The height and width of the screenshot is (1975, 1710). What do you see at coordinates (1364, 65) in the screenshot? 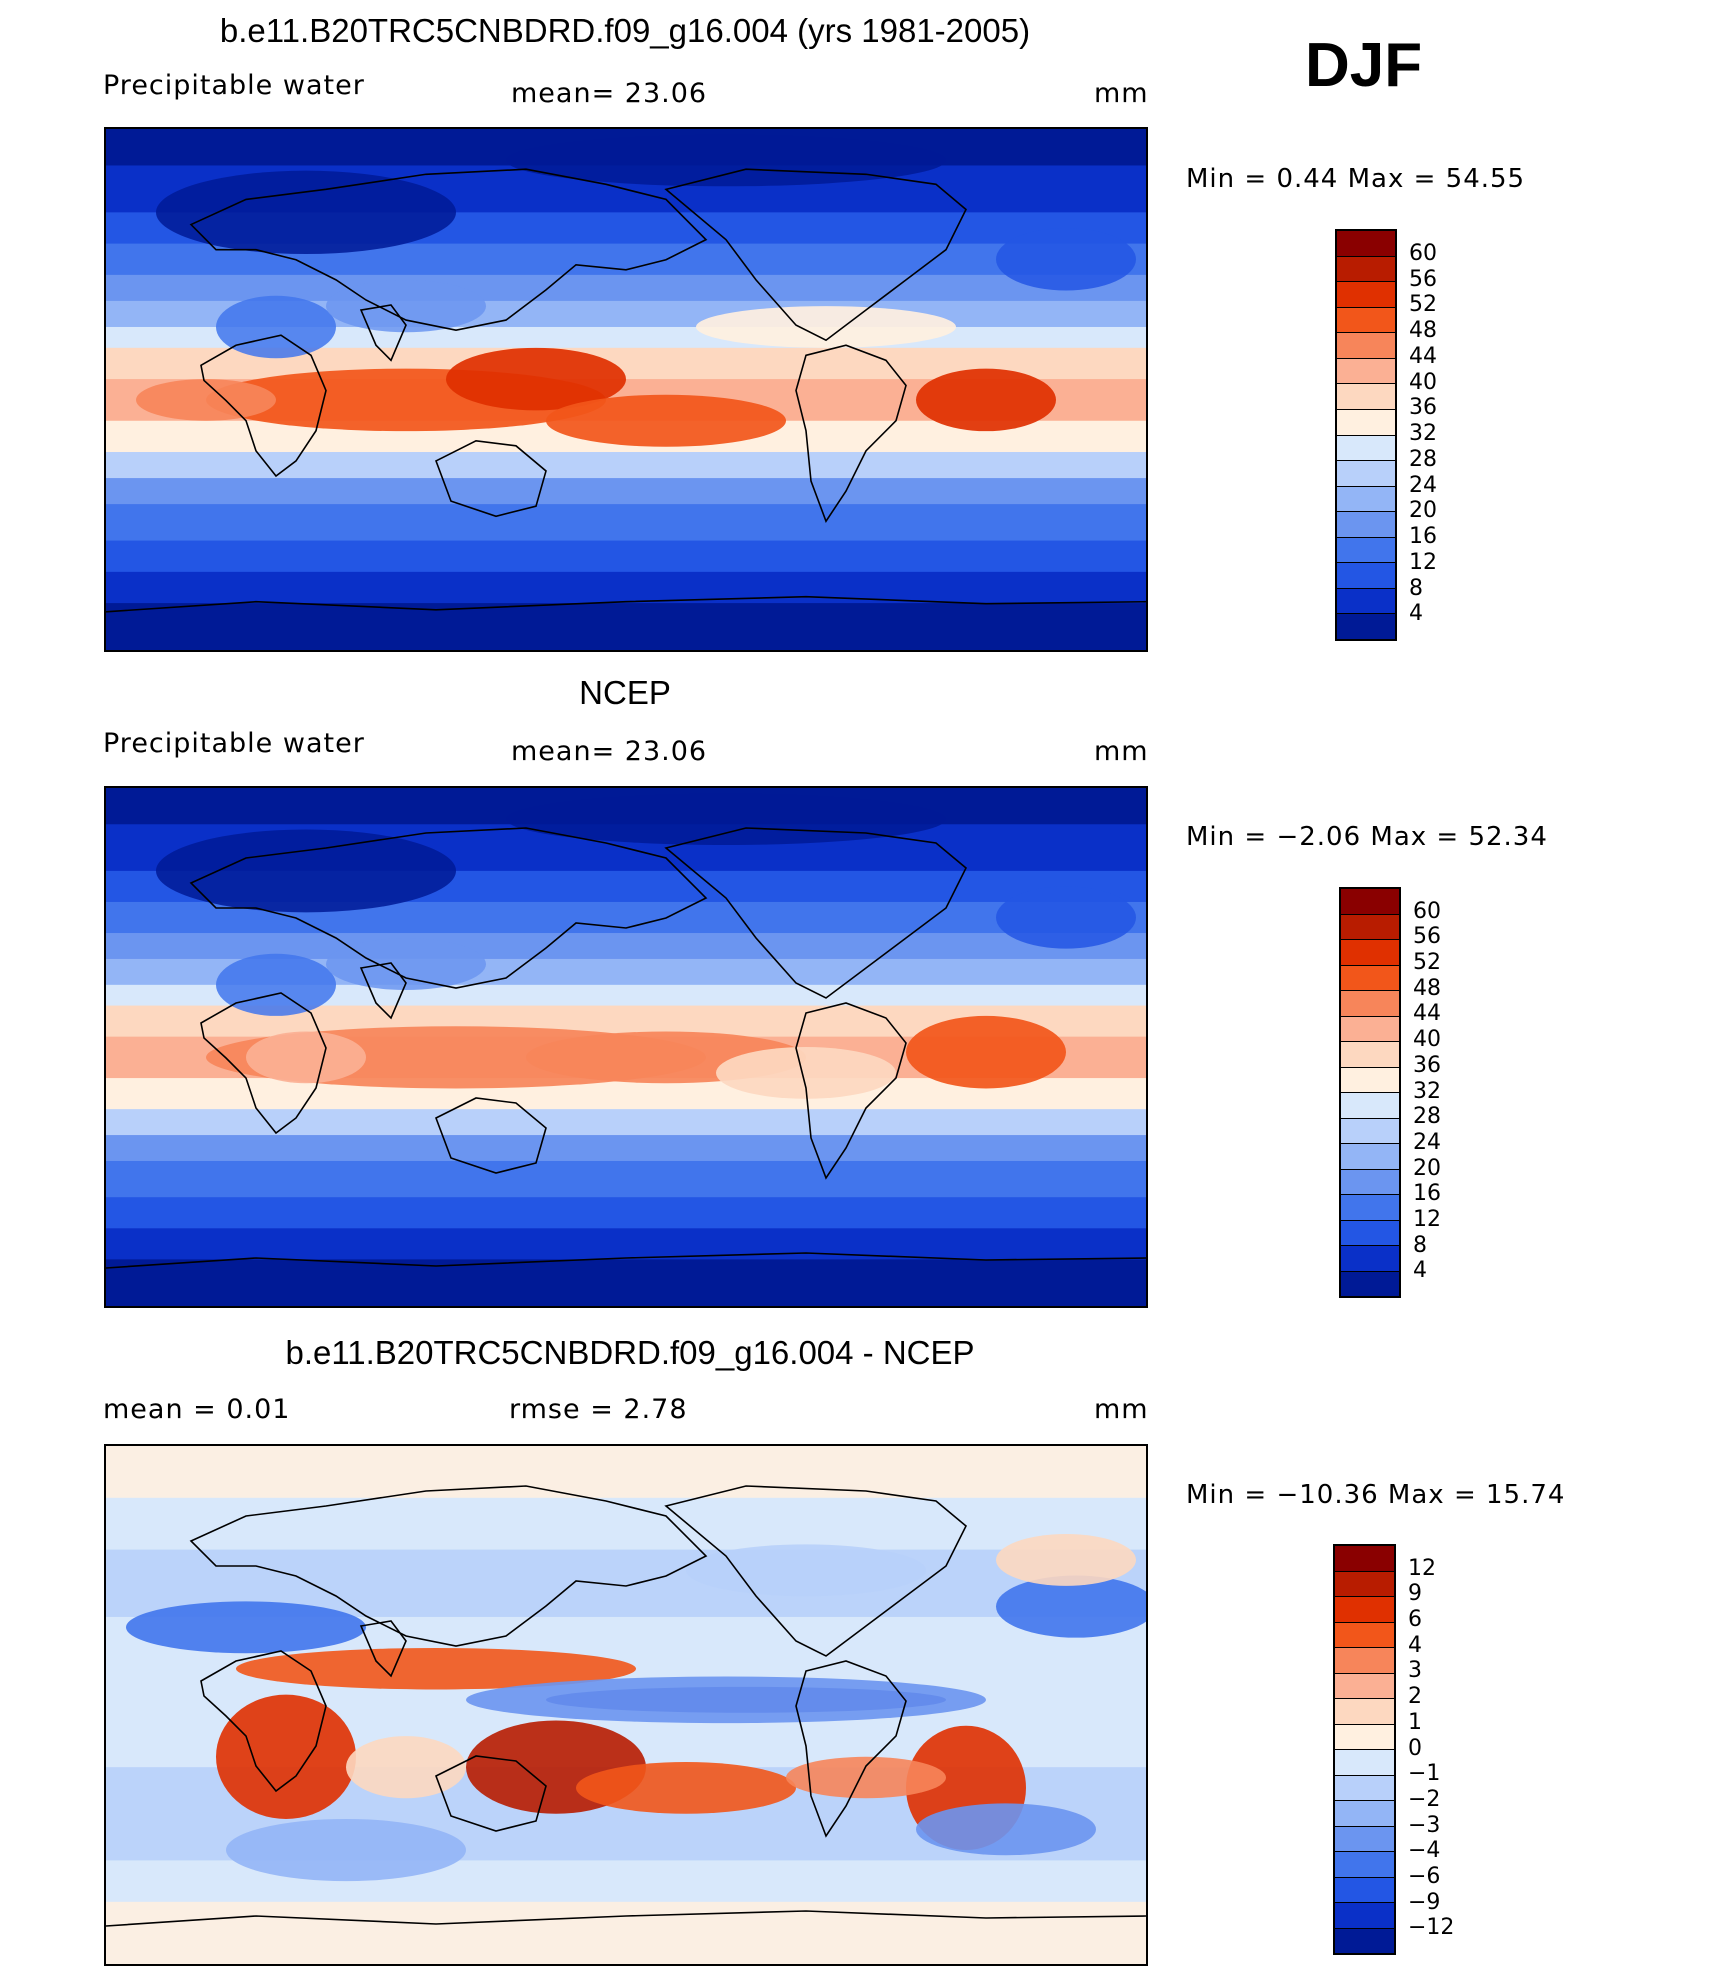
I see `season-label: DJF` at bounding box center [1364, 65].